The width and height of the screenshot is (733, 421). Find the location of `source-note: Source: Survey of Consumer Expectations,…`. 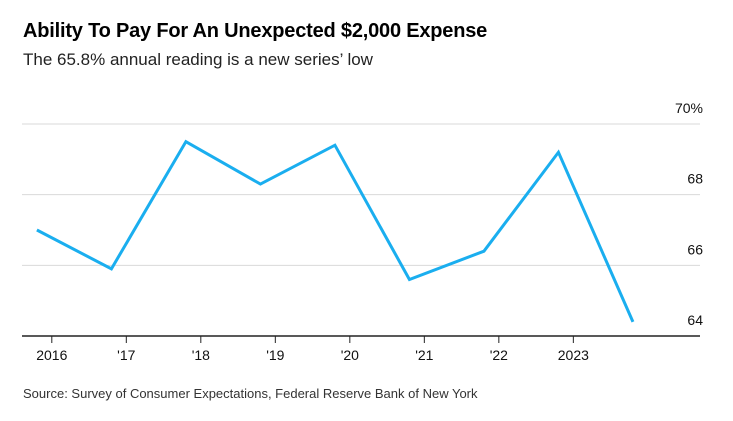

source-note: Source: Survey of Consumer Expectations,… is located at coordinates (250, 393).